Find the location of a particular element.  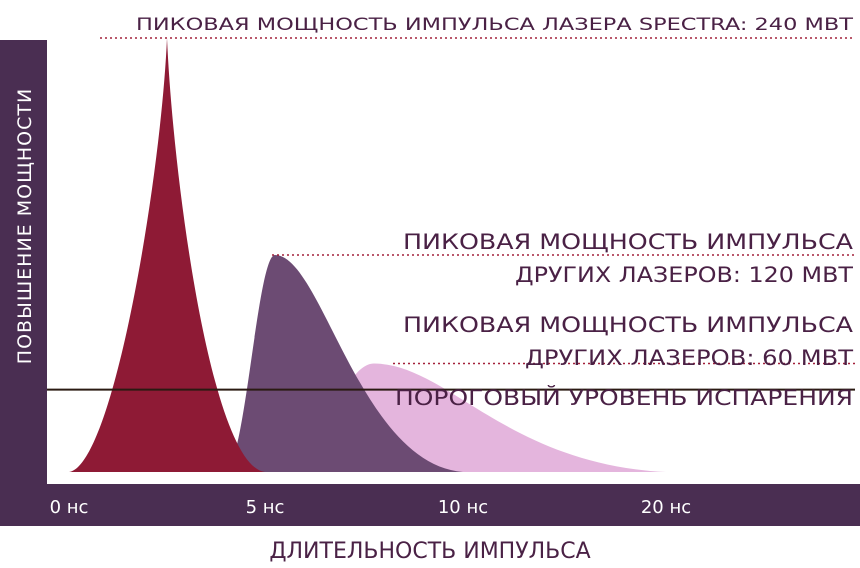

x-axis-band is located at coordinates (430, 505).